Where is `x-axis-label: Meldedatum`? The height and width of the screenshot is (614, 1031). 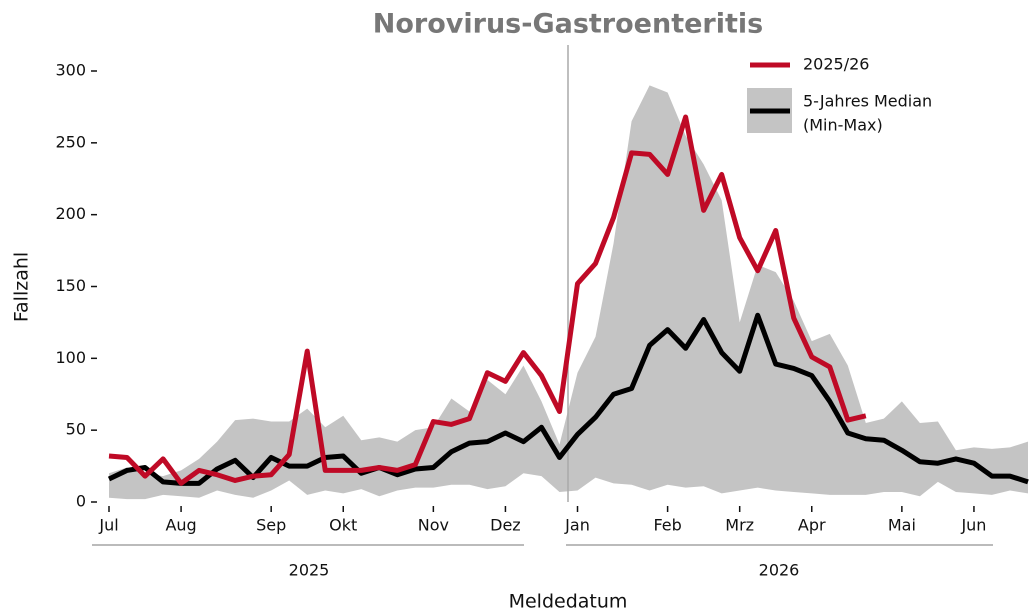 x-axis-label: Meldedatum is located at coordinates (568, 602).